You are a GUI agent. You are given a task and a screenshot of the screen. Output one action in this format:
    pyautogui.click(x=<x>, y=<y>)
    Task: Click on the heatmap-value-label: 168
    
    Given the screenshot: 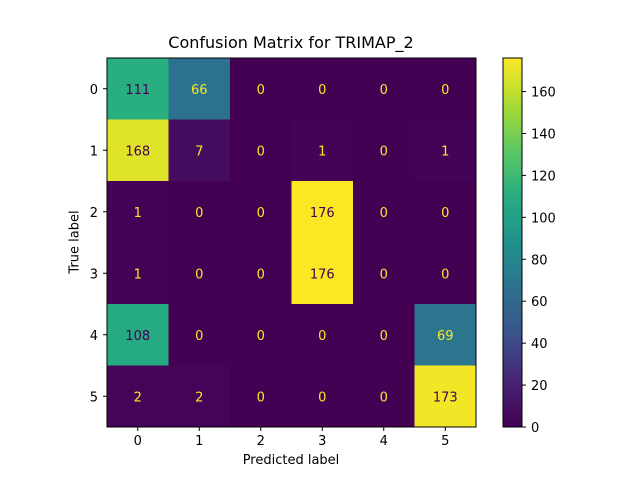 What is the action you would take?
    pyautogui.click(x=137, y=151)
    